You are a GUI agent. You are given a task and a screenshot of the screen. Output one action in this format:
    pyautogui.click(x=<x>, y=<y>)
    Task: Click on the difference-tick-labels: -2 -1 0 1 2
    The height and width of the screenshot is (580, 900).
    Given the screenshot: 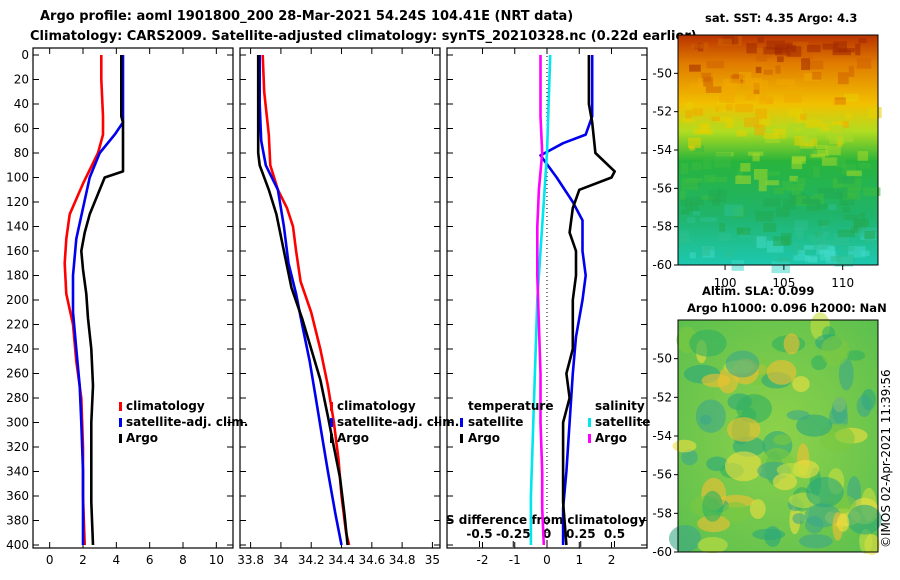 What is the action you would take?
    pyautogui.click(x=545, y=307)
    